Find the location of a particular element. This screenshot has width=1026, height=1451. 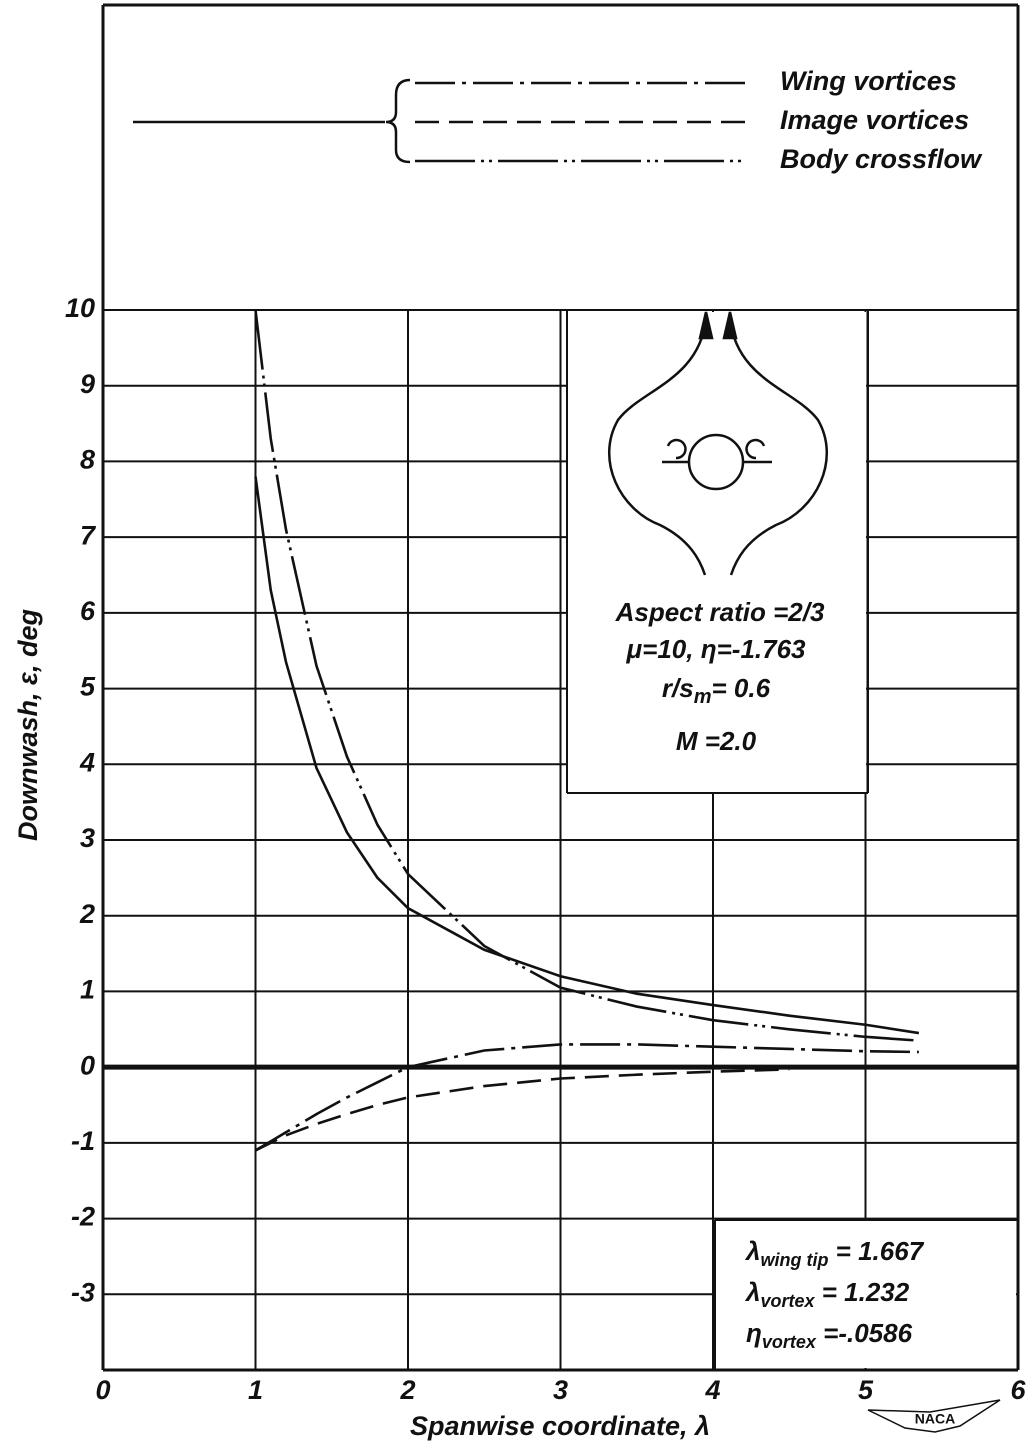

y-tick-label: 8 is located at coordinates (87, 460).